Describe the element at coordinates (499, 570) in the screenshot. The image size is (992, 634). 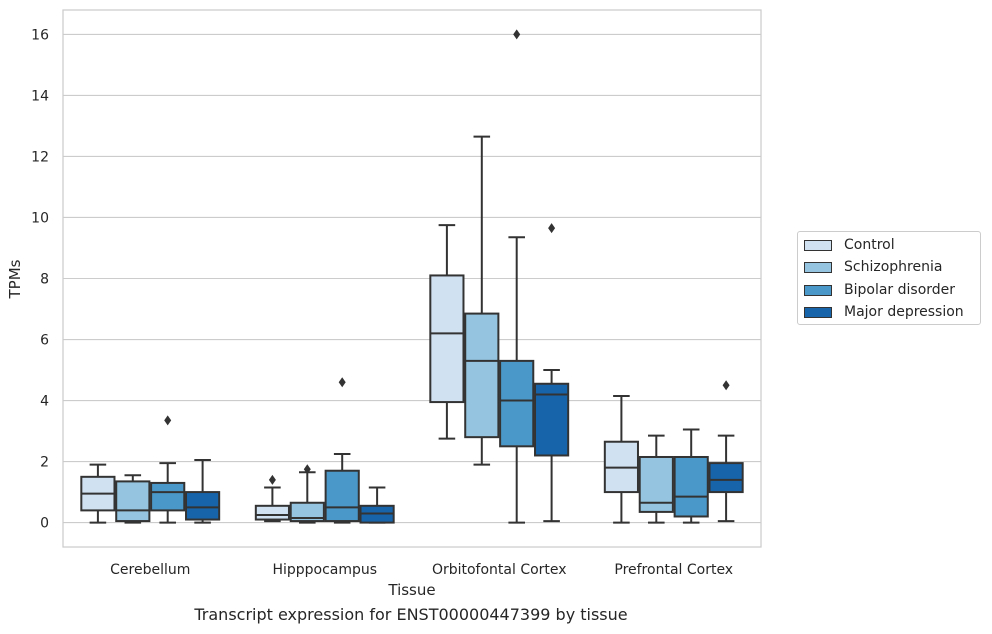
I see `x-tick-label: Orbitofontal Cortex` at that location.